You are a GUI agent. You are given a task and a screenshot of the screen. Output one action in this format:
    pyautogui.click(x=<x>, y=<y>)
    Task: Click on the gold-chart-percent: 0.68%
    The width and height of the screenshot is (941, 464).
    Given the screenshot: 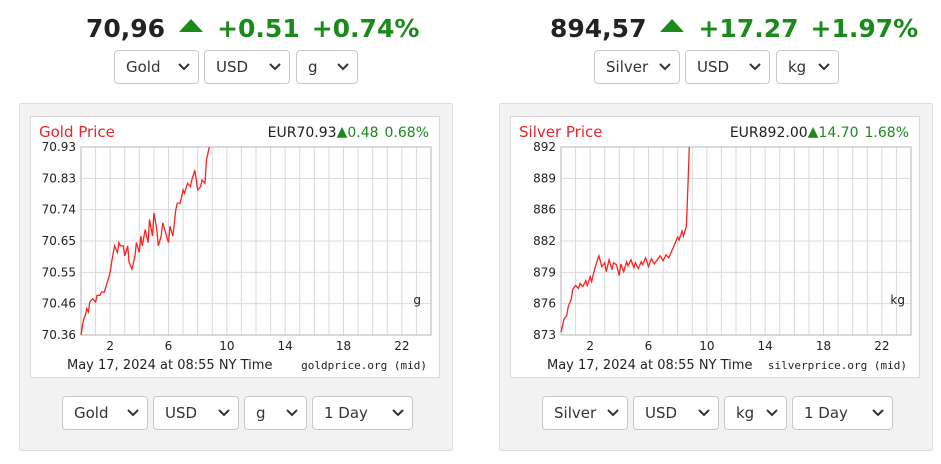 What is the action you would take?
    pyautogui.click(x=407, y=133)
    